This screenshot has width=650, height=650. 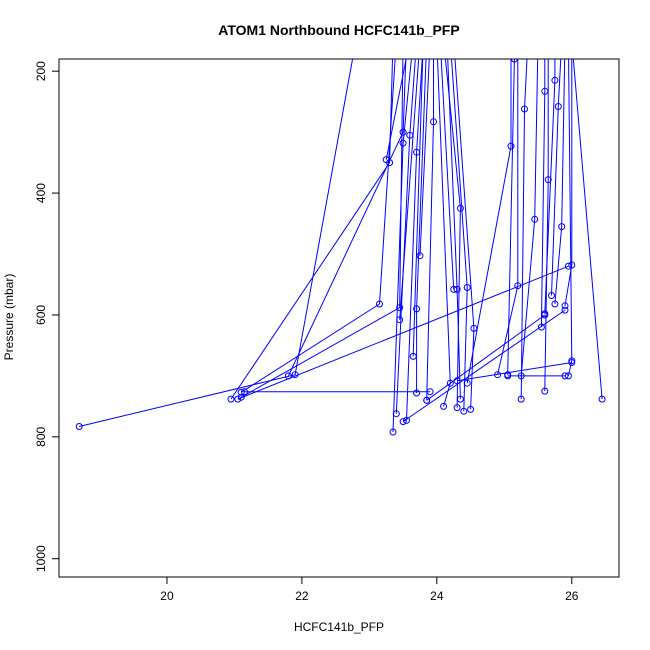 I want to click on x-tick-label: 22, so click(x=302, y=596).